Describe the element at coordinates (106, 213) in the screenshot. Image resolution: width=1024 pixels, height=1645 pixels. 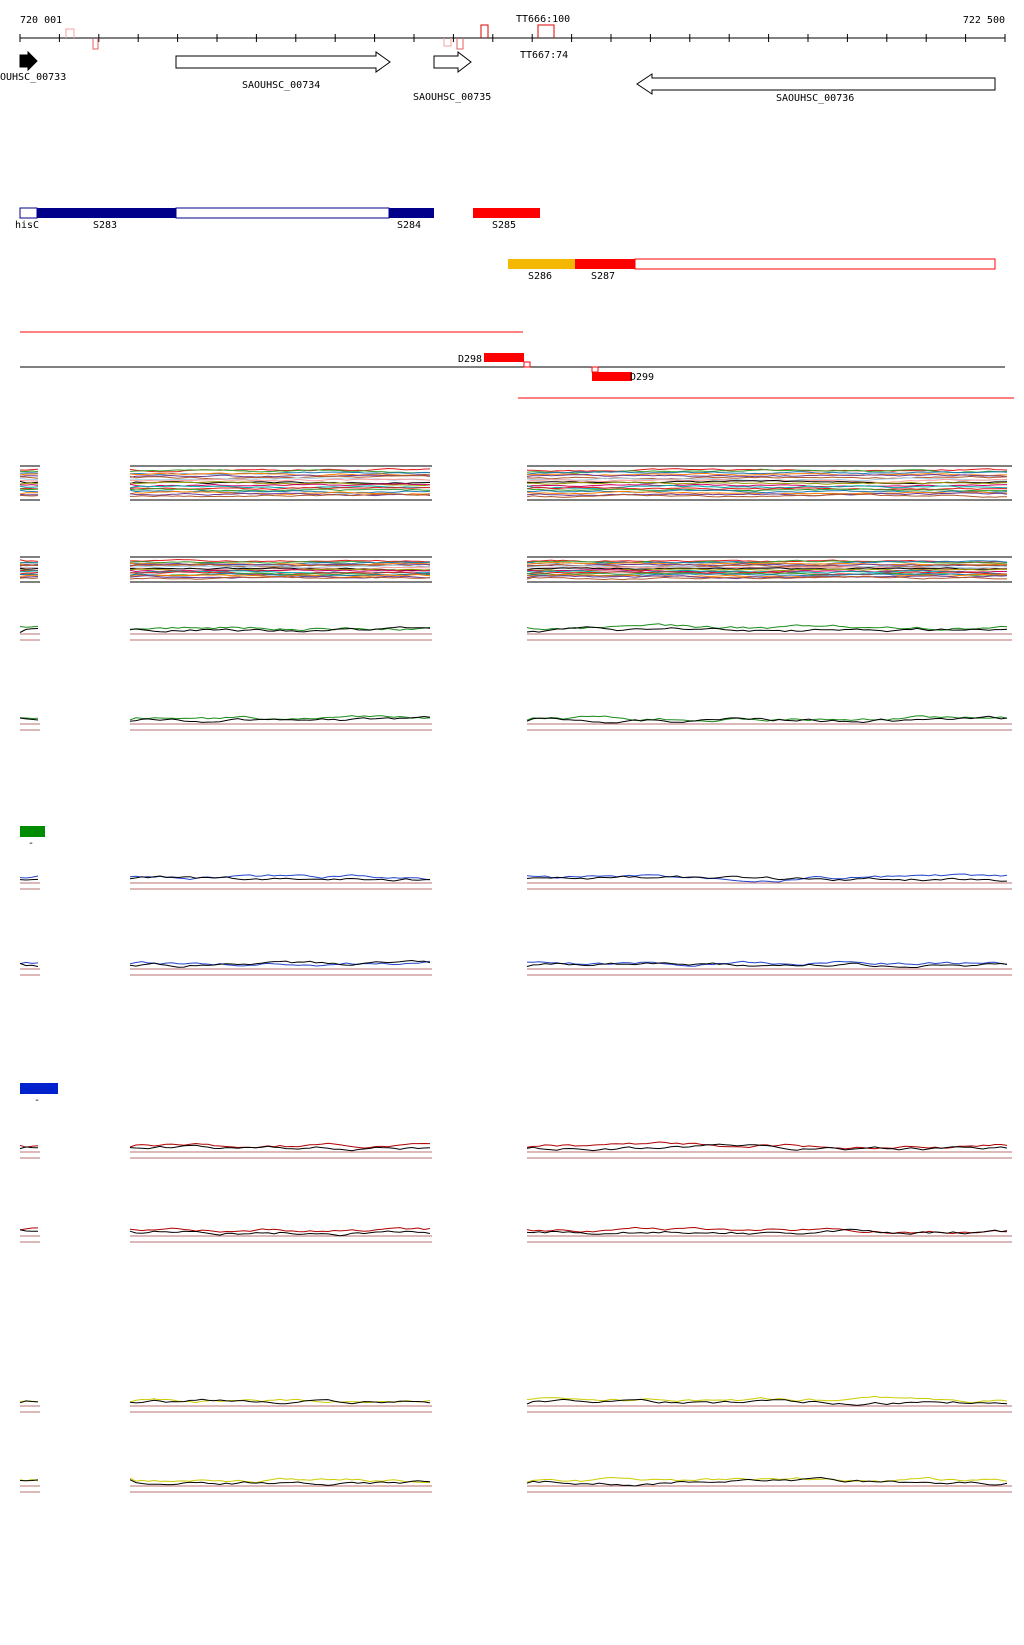
I see `segment-s283` at that location.